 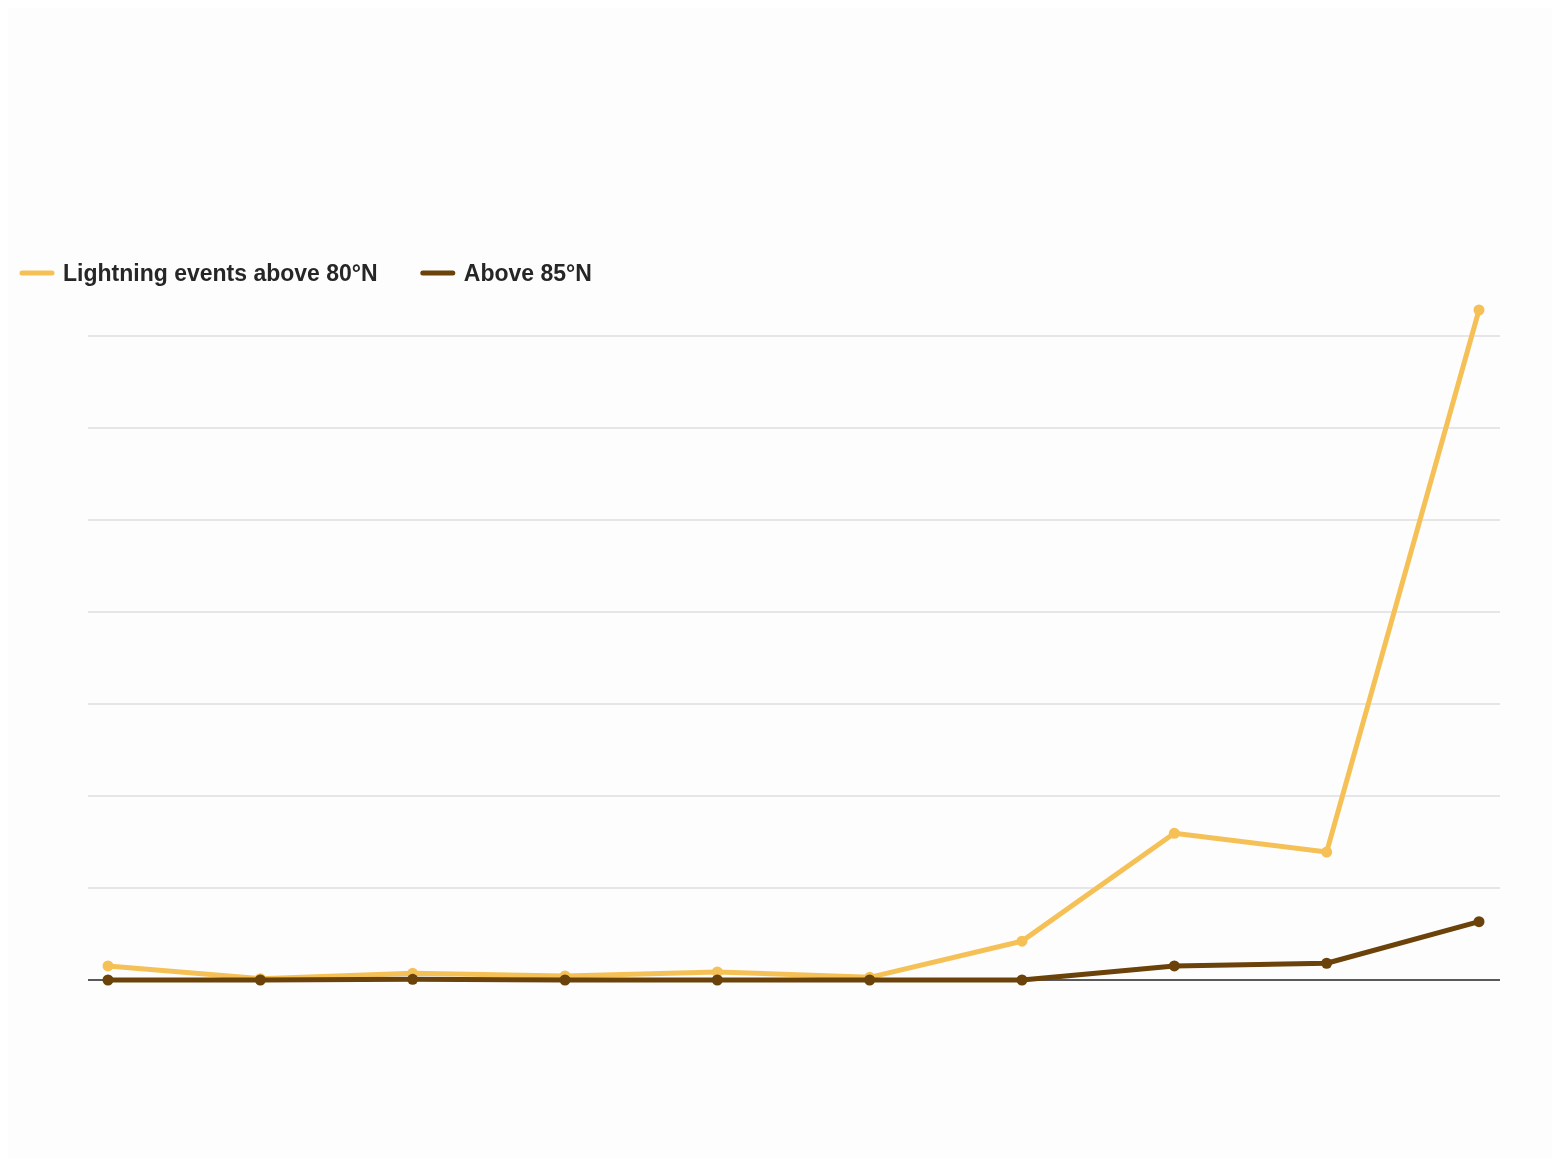 I want to click on legend-label: Lightning events above 80°N, so click(x=220, y=273).